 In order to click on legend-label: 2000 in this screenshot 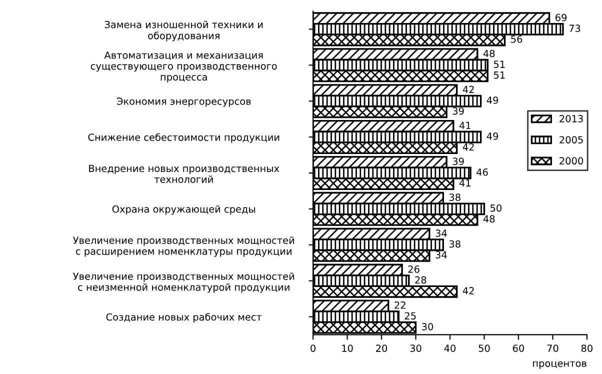, I will do `click(572, 161)`.